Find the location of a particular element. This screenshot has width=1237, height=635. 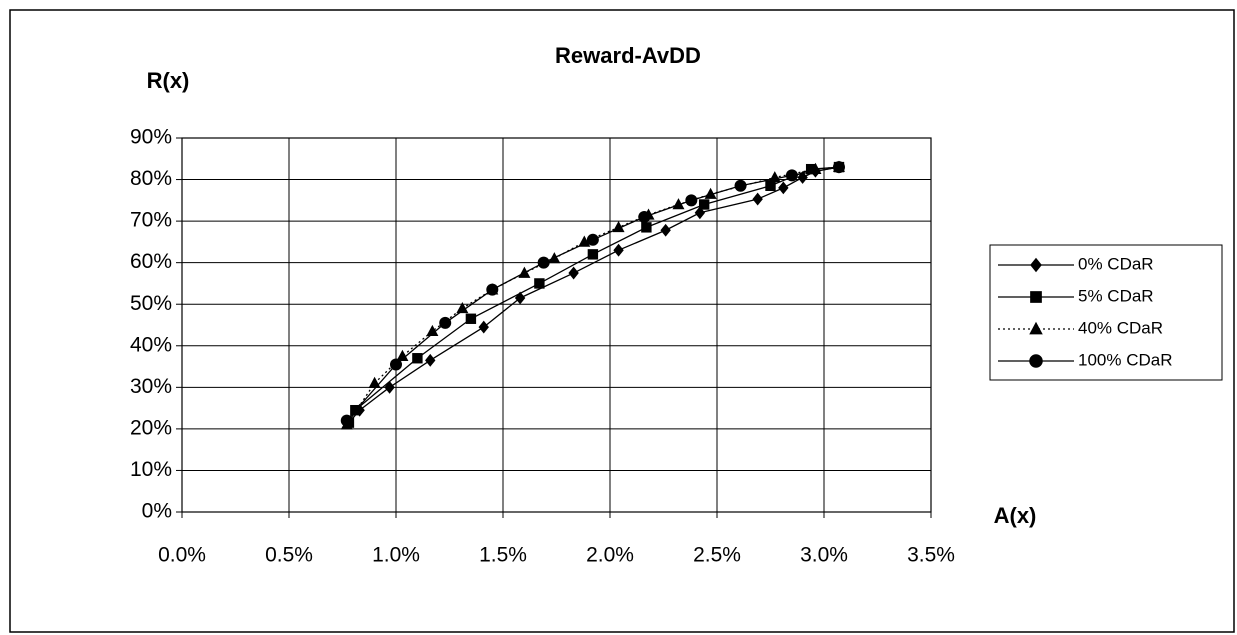

x-axis-label: A(x) is located at coordinates (1015, 515).